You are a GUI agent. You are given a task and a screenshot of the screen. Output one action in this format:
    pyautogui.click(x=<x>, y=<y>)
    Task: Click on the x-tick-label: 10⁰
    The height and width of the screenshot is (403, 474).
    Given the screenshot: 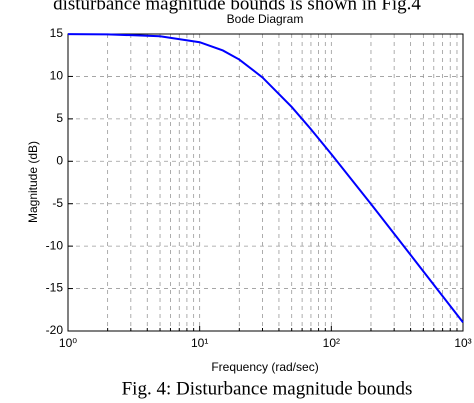 What is the action you would take?
    pyautogui.click(x=68, y=343)
    